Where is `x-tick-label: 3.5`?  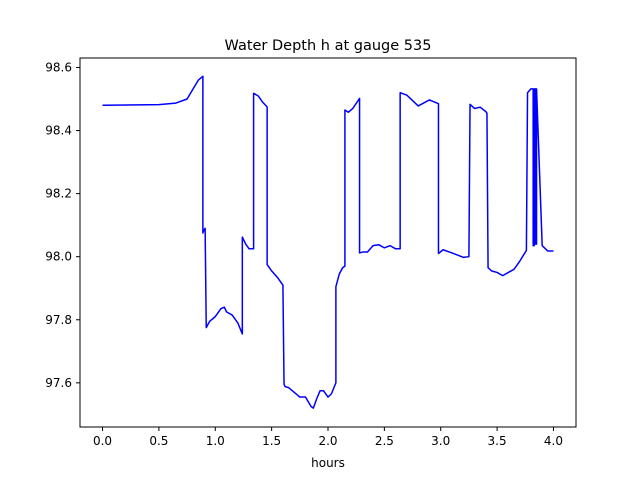
x-tick-label: 3.5 is located at coordinates (497, 441).